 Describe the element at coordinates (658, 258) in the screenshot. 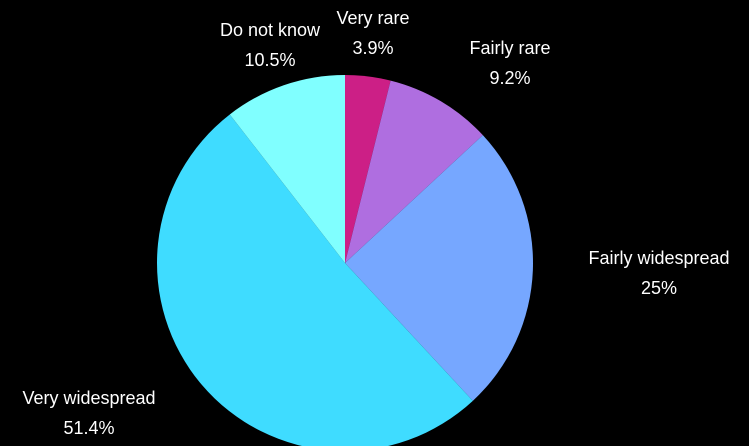

I see `slice-label-fairly-widespread: Fairly widespread` at that location.